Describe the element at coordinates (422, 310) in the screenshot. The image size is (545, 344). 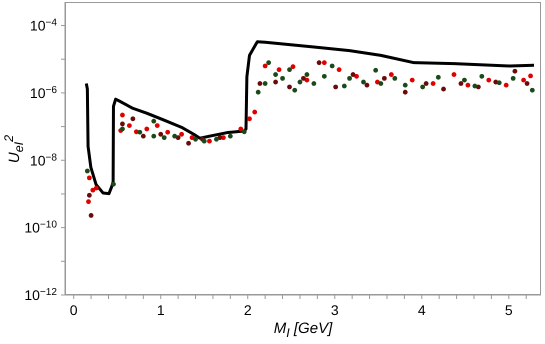
I see `x-tick-label: 4` at that location.